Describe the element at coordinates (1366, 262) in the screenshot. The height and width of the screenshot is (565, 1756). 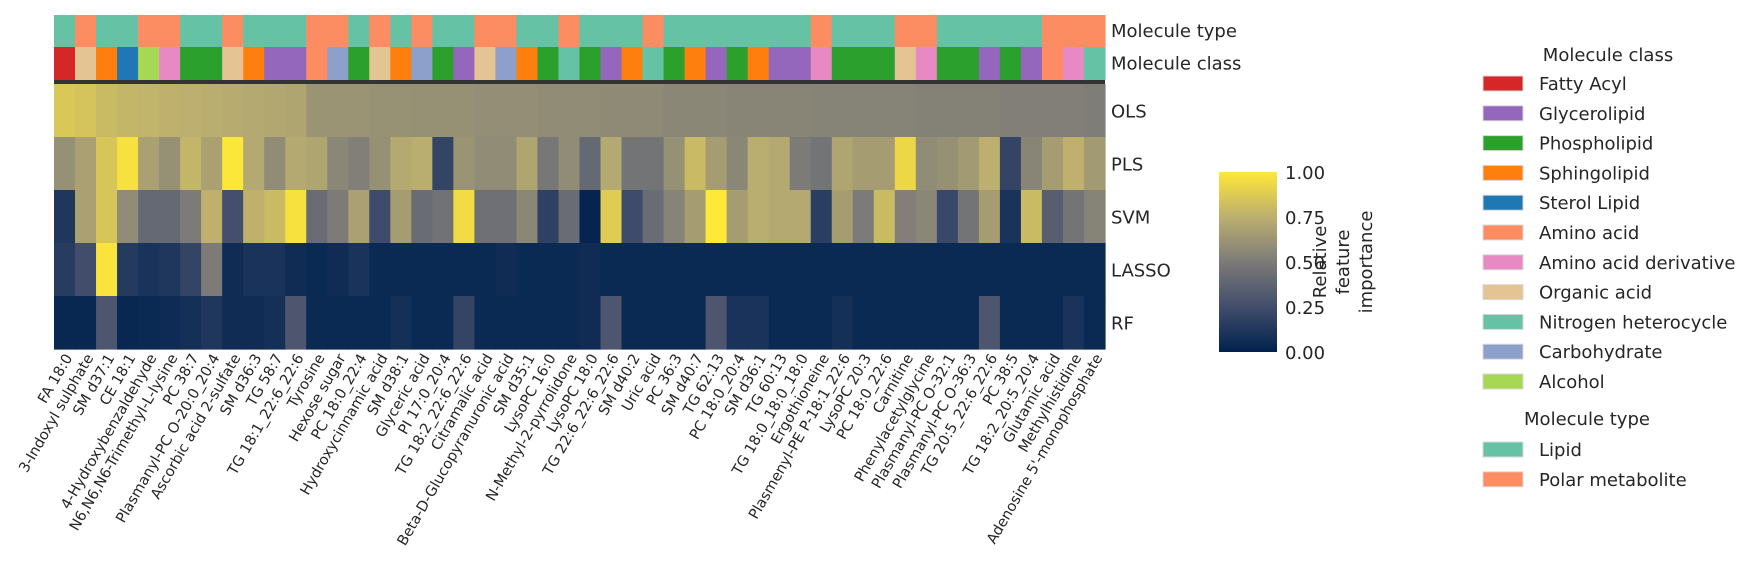
I see `colorbar-label-line: importance` at that location.